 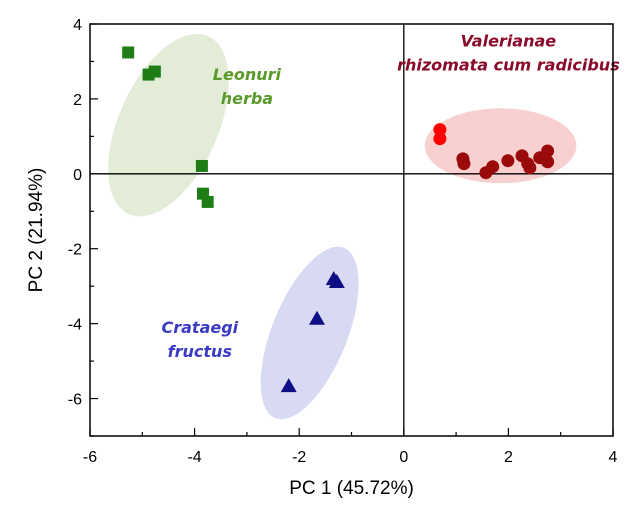 What do you see at coordinates (500, 146) in the screenshot?
I see `ellipse-valerianae` at bounding box center [500, 146].